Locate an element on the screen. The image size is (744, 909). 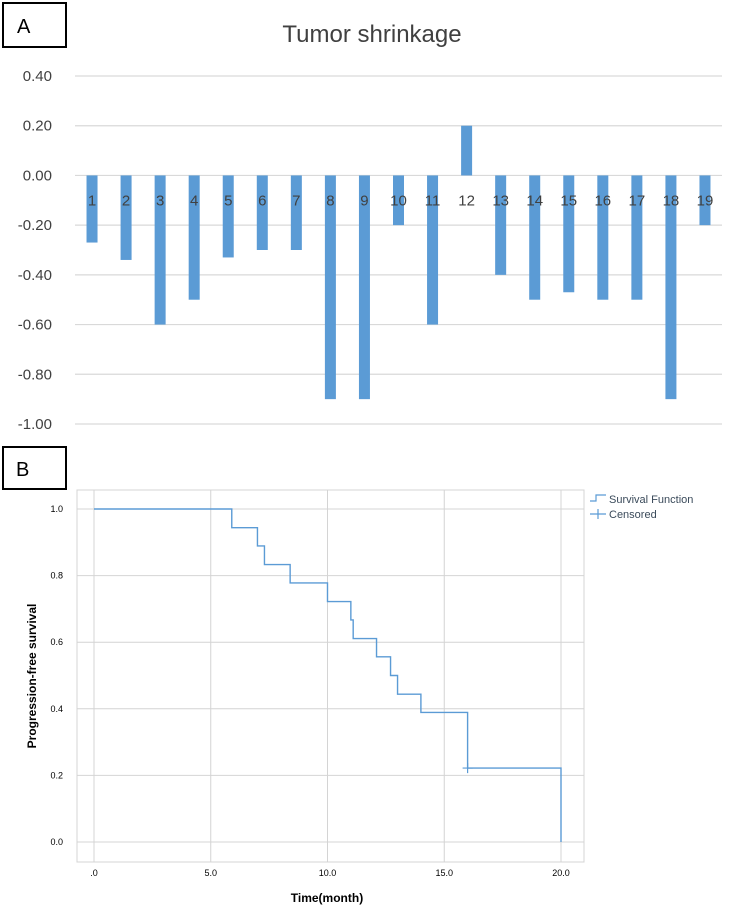
chart-a-category-label: 17 is located at coordinates (637, 200).